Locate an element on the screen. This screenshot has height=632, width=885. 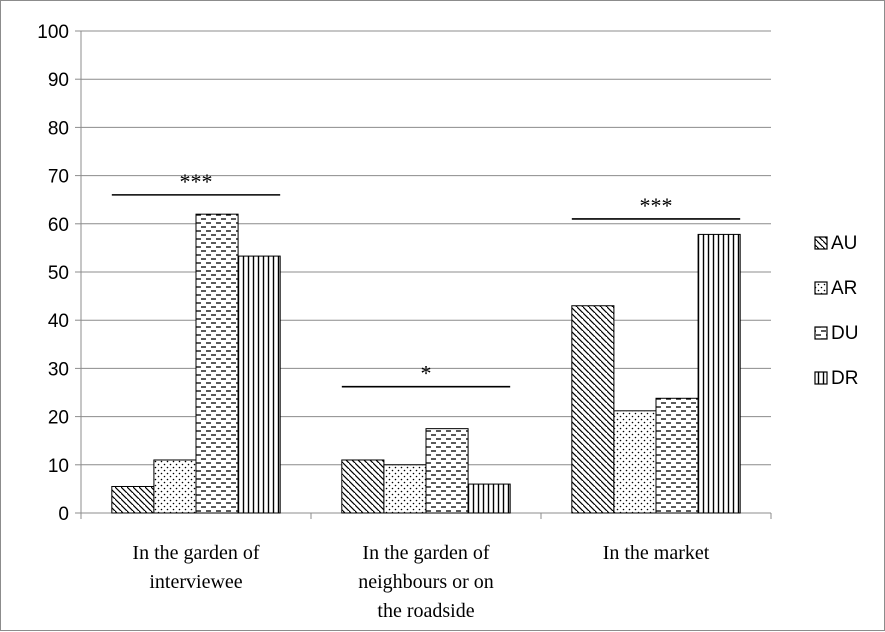
y-tick-label: 50 is located at coordinates (58, 273).